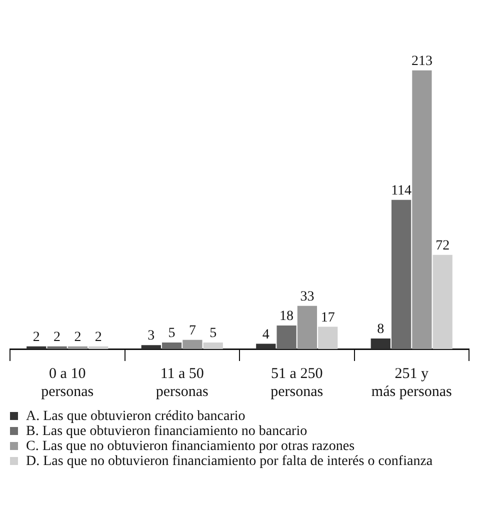 The width and height of the screenshot is (483, 532). What do you see at coordinates (266, 334) in the screenshot?
I see `data-label: 4` at bounding box center [266, 334].